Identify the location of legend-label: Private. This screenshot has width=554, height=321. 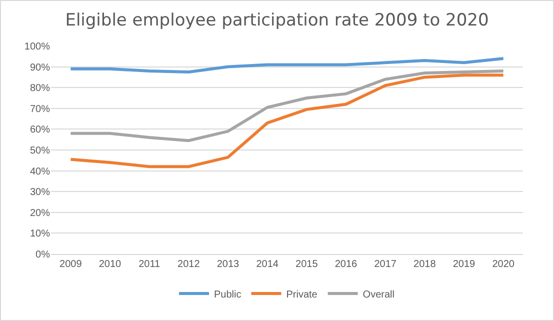
(302, 294).